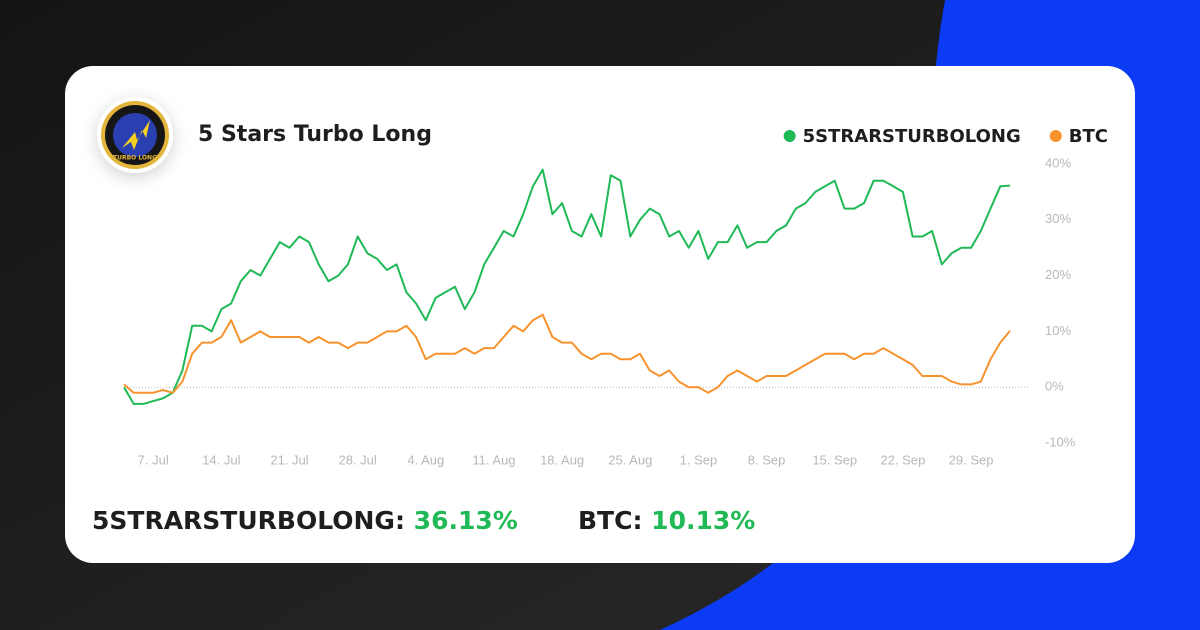  What do you see at coordinates (699, 459) in the screenshot?
I see `x-tick-label: 1. Sep` at bounding box center [699, 459].